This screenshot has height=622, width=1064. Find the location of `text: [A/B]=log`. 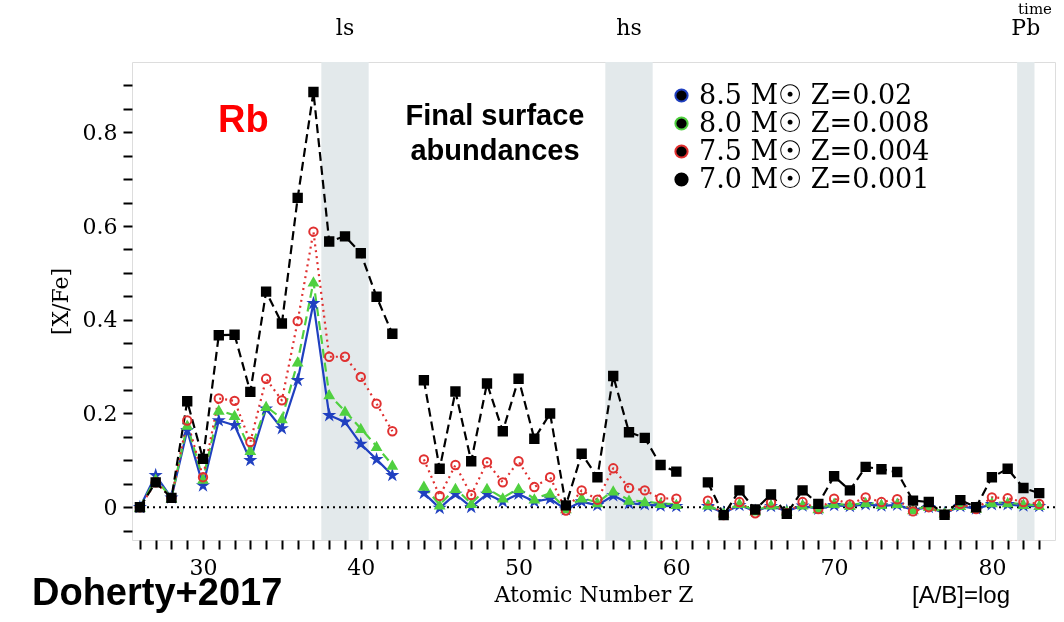

text: [A/B]=log is located at coordinates (961, 594).